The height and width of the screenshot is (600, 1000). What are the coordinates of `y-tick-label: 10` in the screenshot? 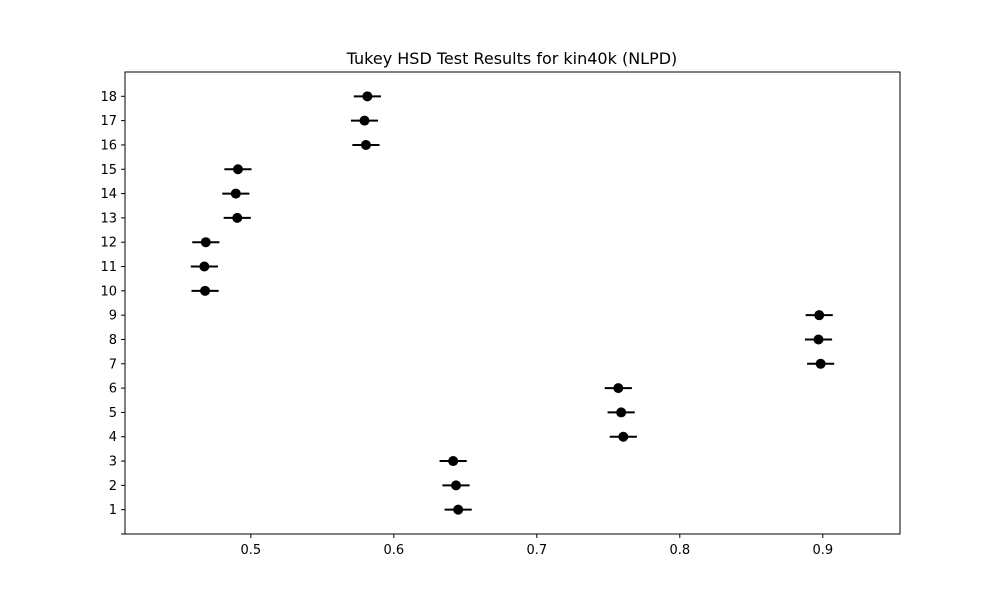 It's located at (108, 291).